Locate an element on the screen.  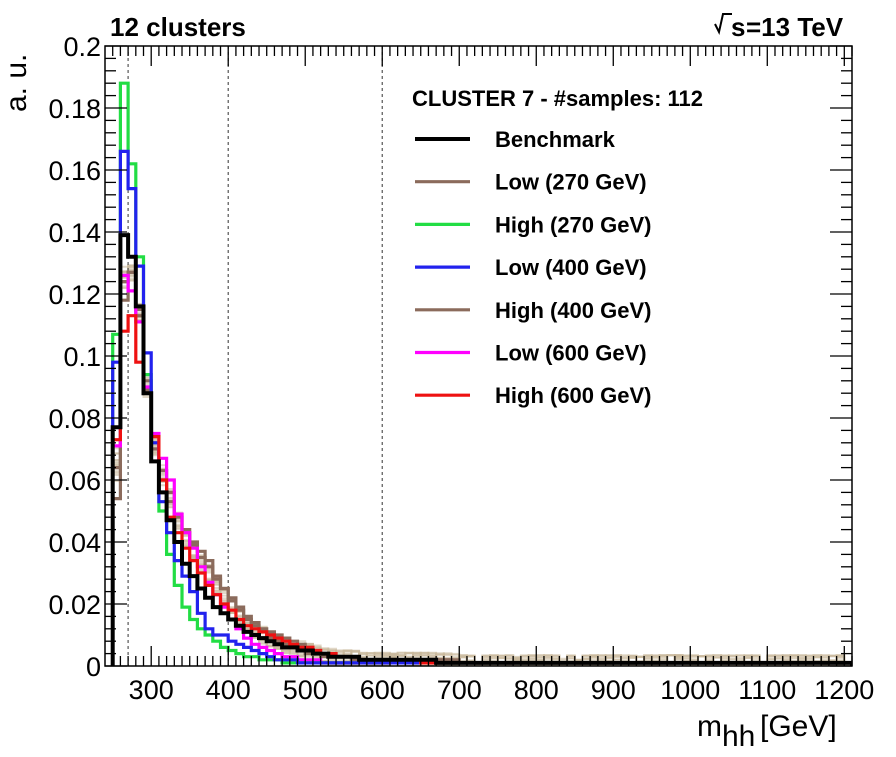
legend-label-high600: High (600 GeV) is located at coordinates (573, 395).